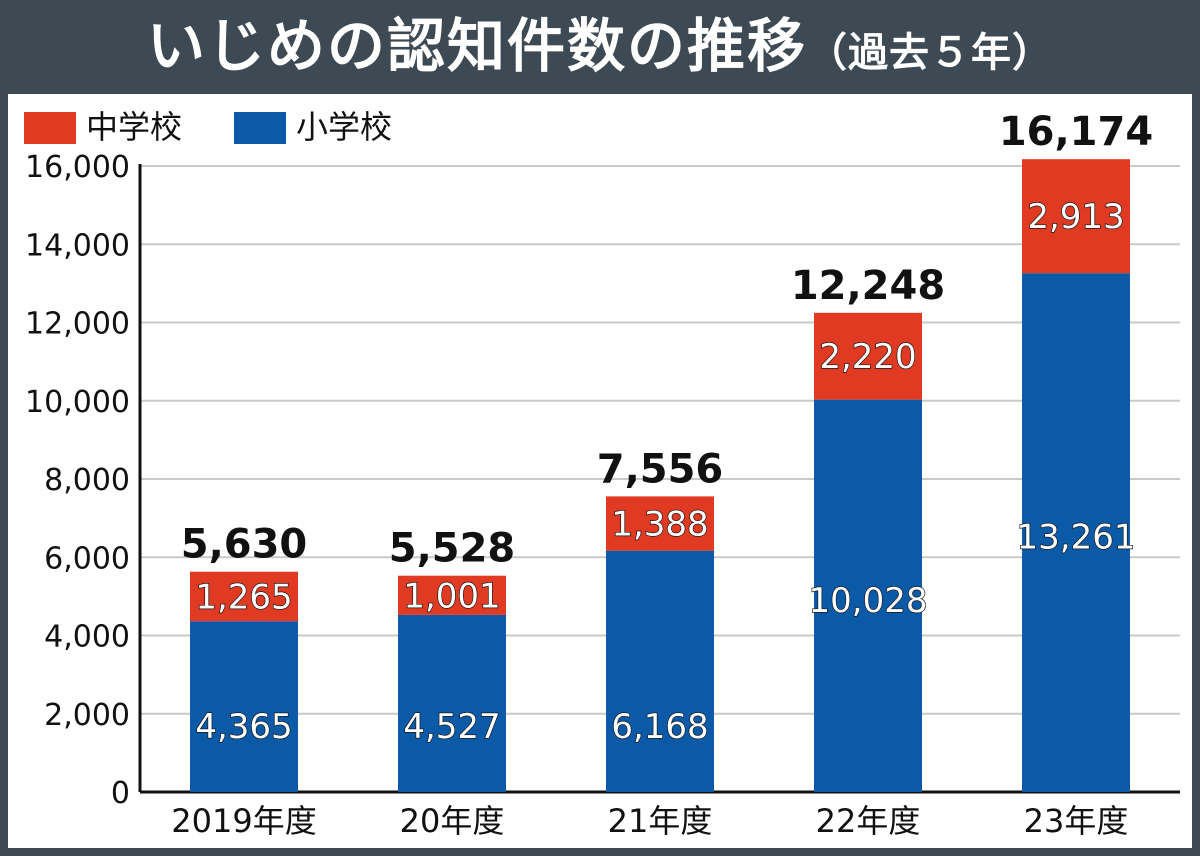 The height and width of the screenshot is (856, 1200). I want to click on data-label-middle: 2,913, so click(1075, 217).